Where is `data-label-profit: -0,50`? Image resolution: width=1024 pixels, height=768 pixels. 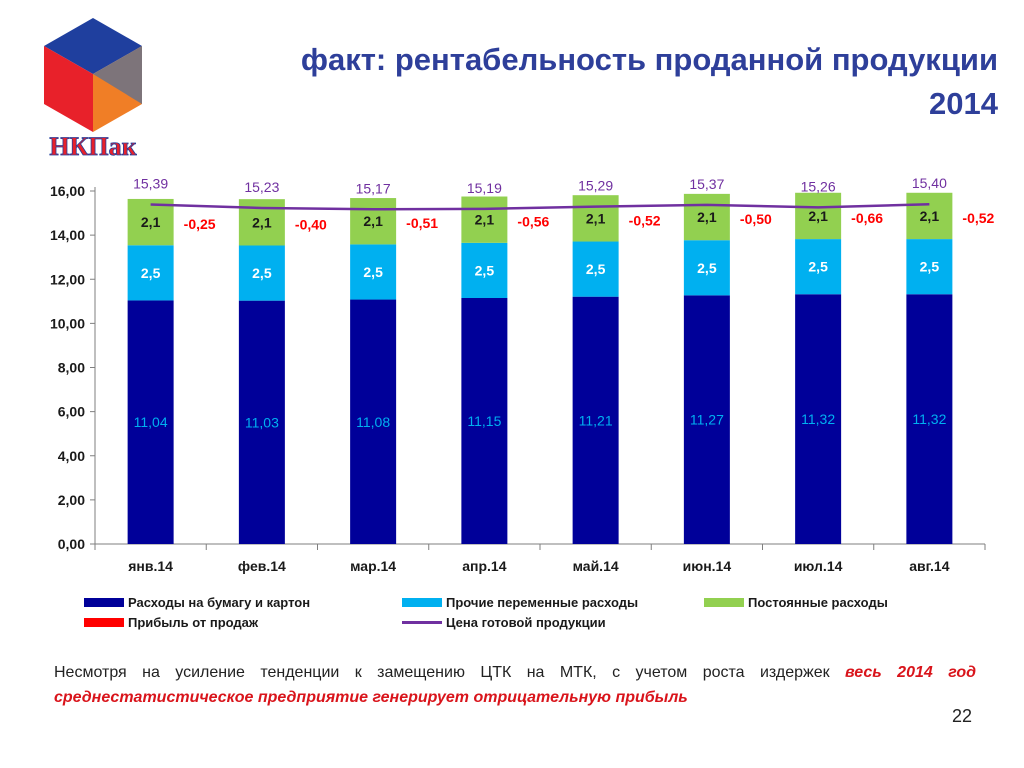
data-label-profit: -0,50 is located at coordinates (756, 219).